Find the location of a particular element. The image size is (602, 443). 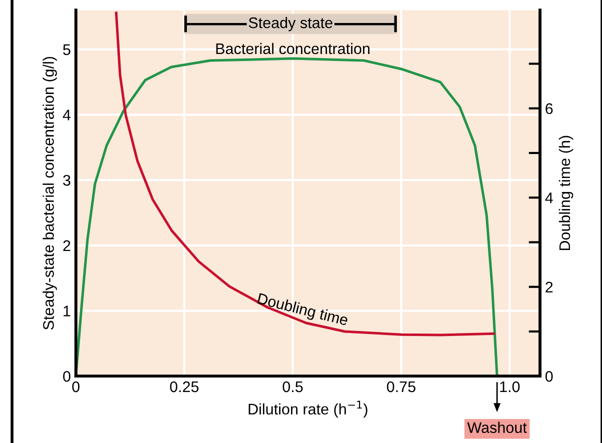

x-axis-title: Dilution rate (h$^{−1}$) is located at coordinates (308, 409).